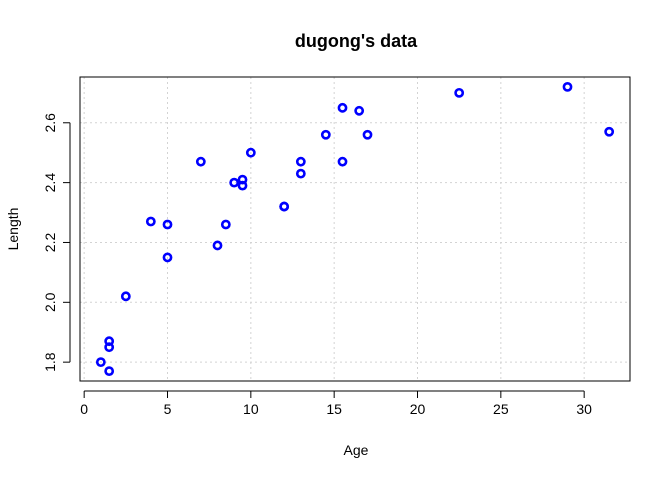 Image resolution: width=672 pixels, height=480 pixels. What do you see at coordinates (334, 409) in the screenshot?
I see `x-tick-label: 15` at bounding box center [334, 409].